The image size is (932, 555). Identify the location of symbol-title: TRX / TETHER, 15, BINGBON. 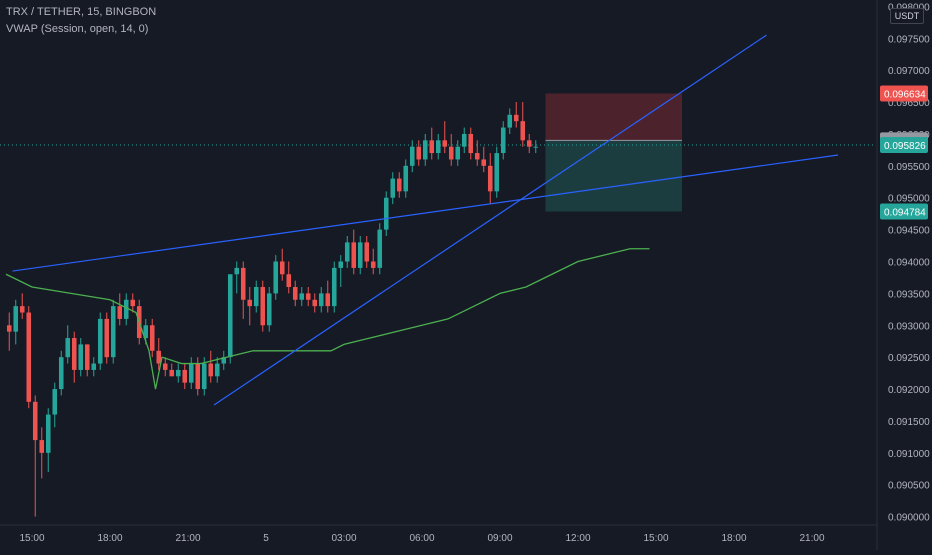
(81, 12).